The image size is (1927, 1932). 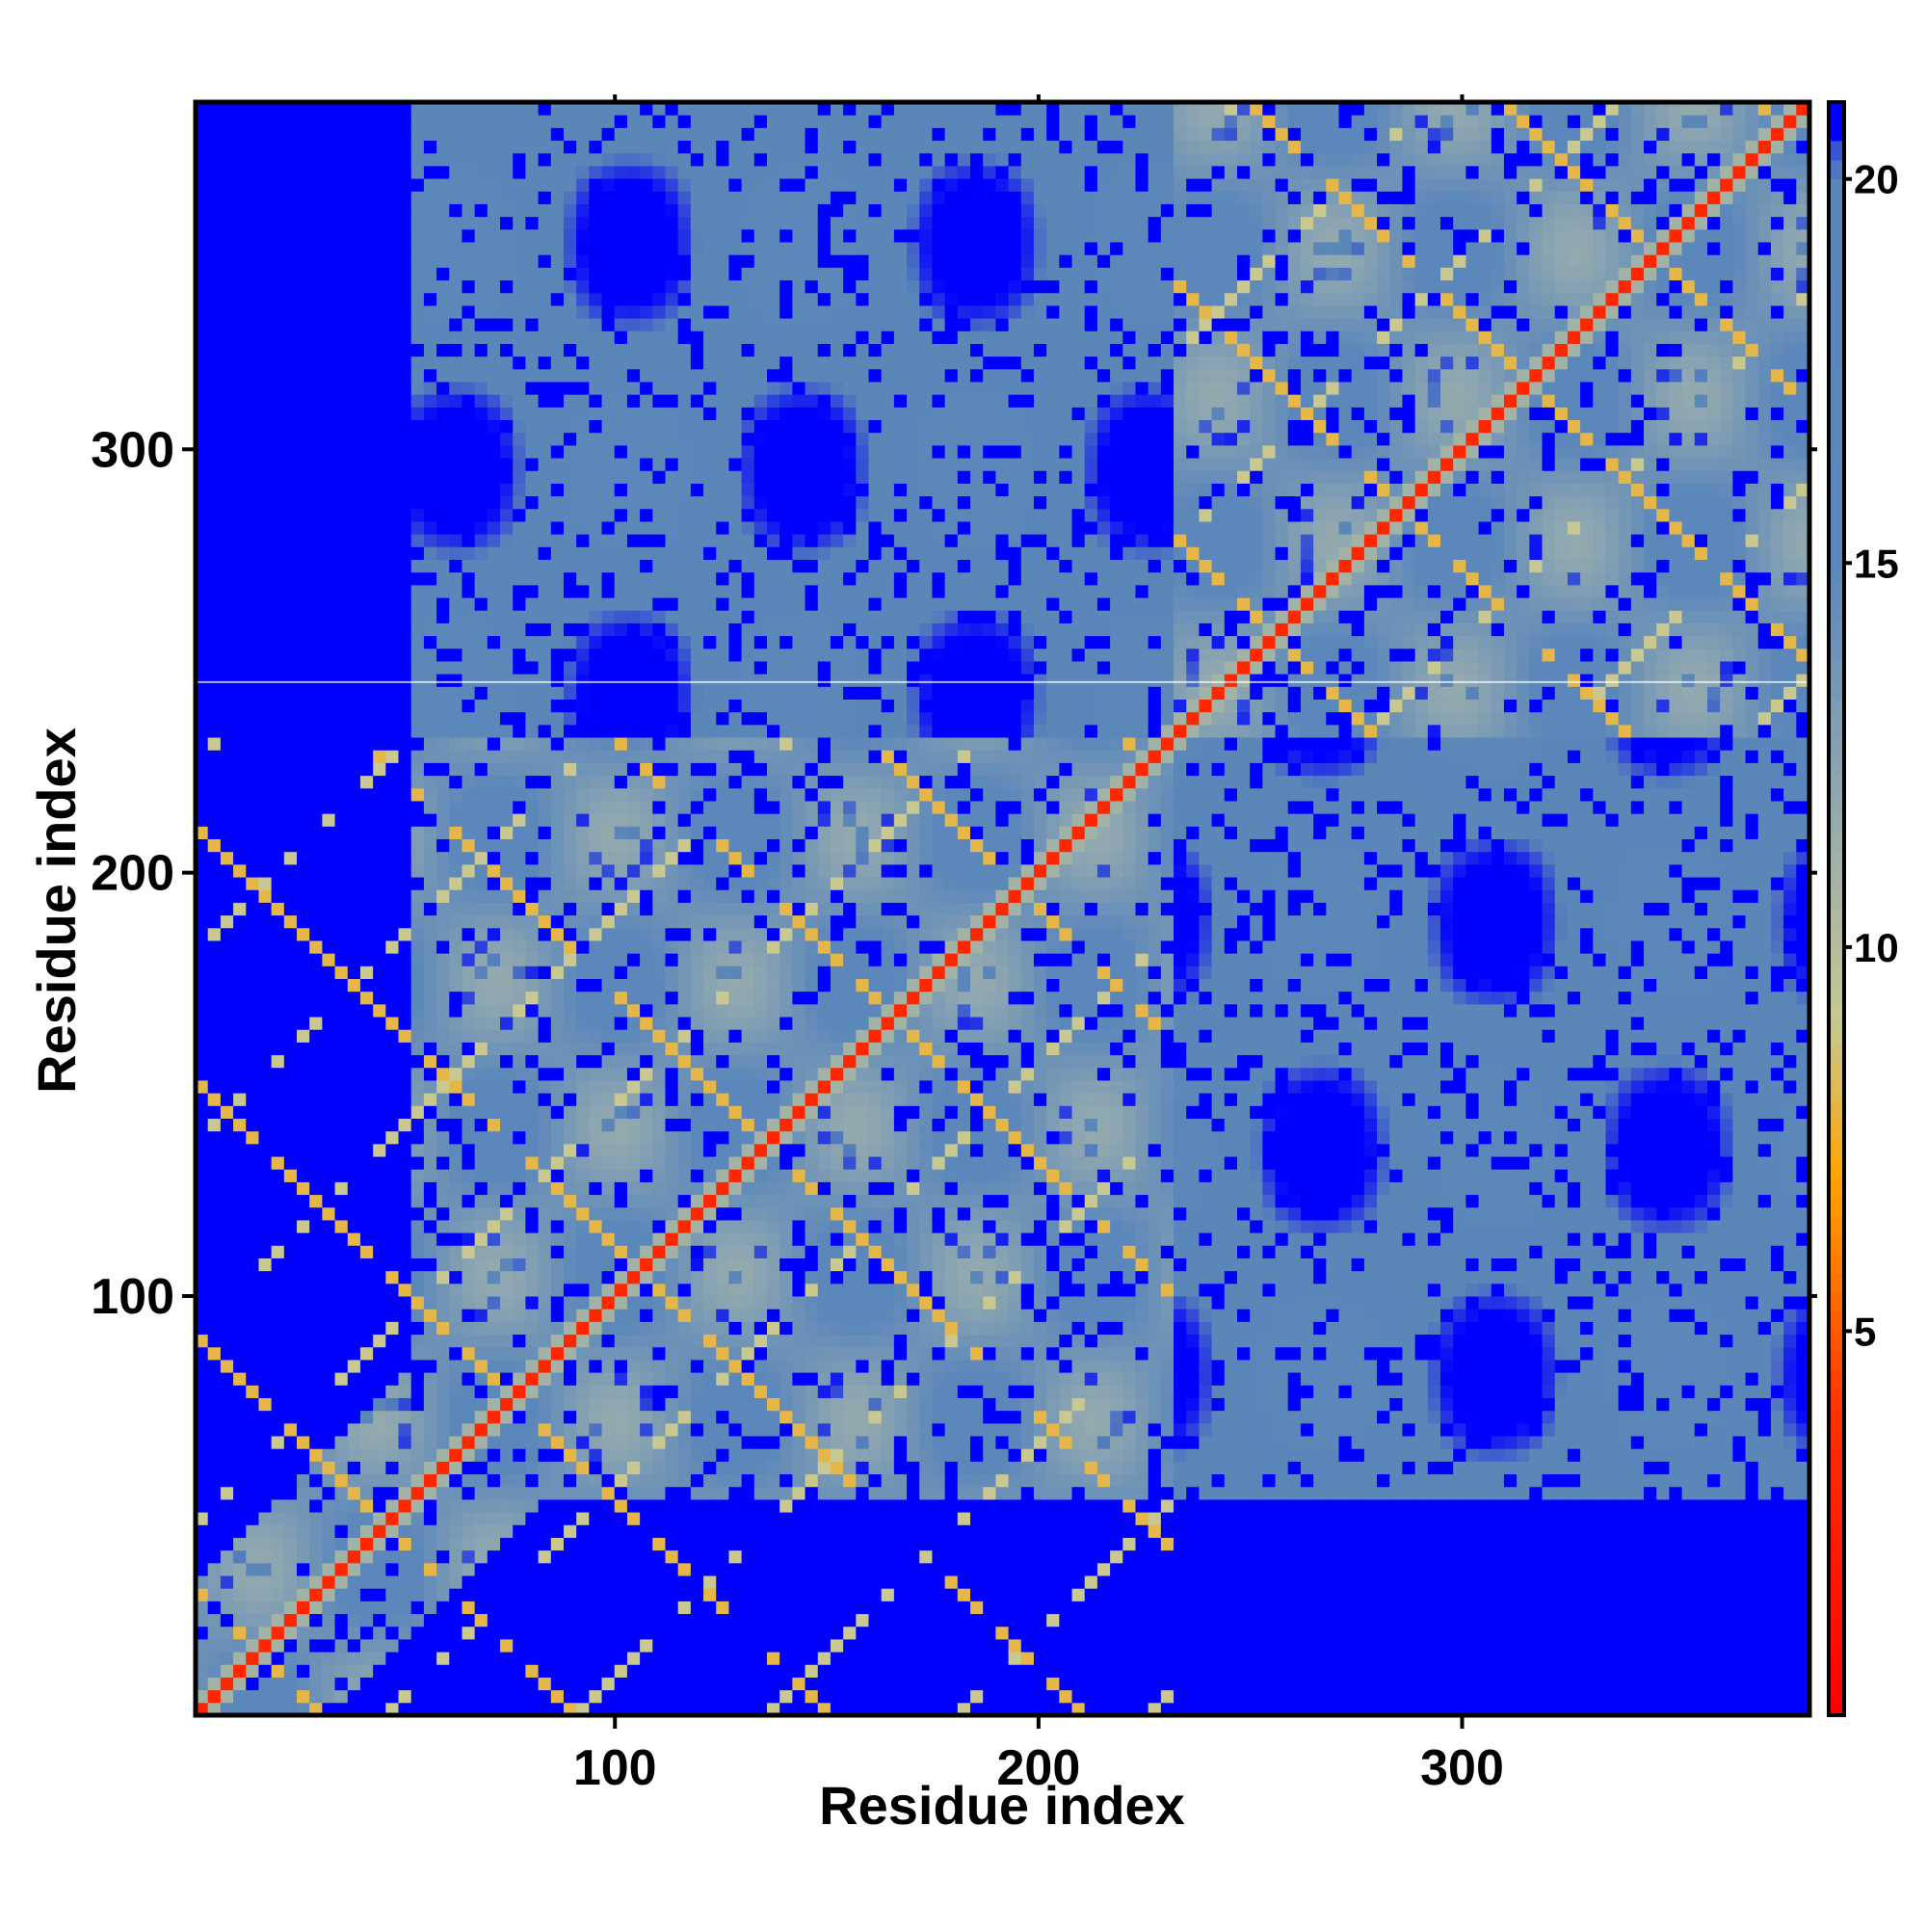 I want to click on heatmap-cell-2028, so click(x=392, y=147).